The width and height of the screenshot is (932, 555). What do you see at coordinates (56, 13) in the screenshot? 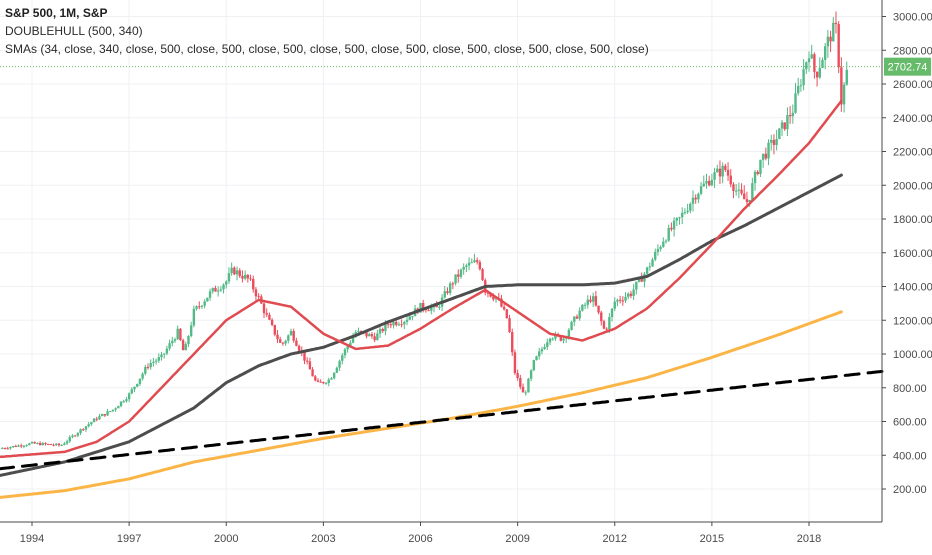
I see `symbol-title: S&P 500, 1M, S&P` at bounding box center [56, 13].